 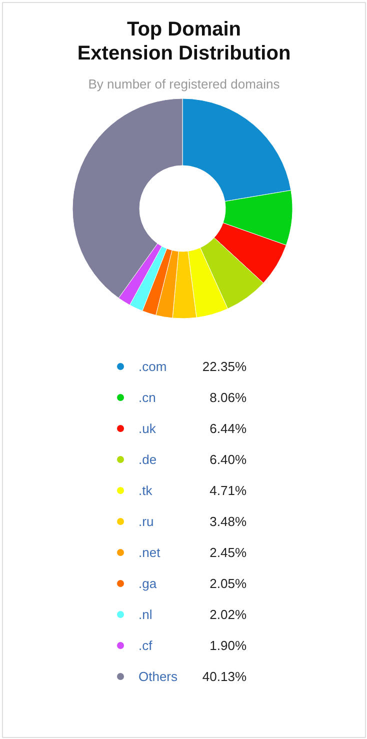 What do you see at coordinates (148, 583) in the screenshot?
I see `legend-label: .ga` at bounding box center [148, 583].